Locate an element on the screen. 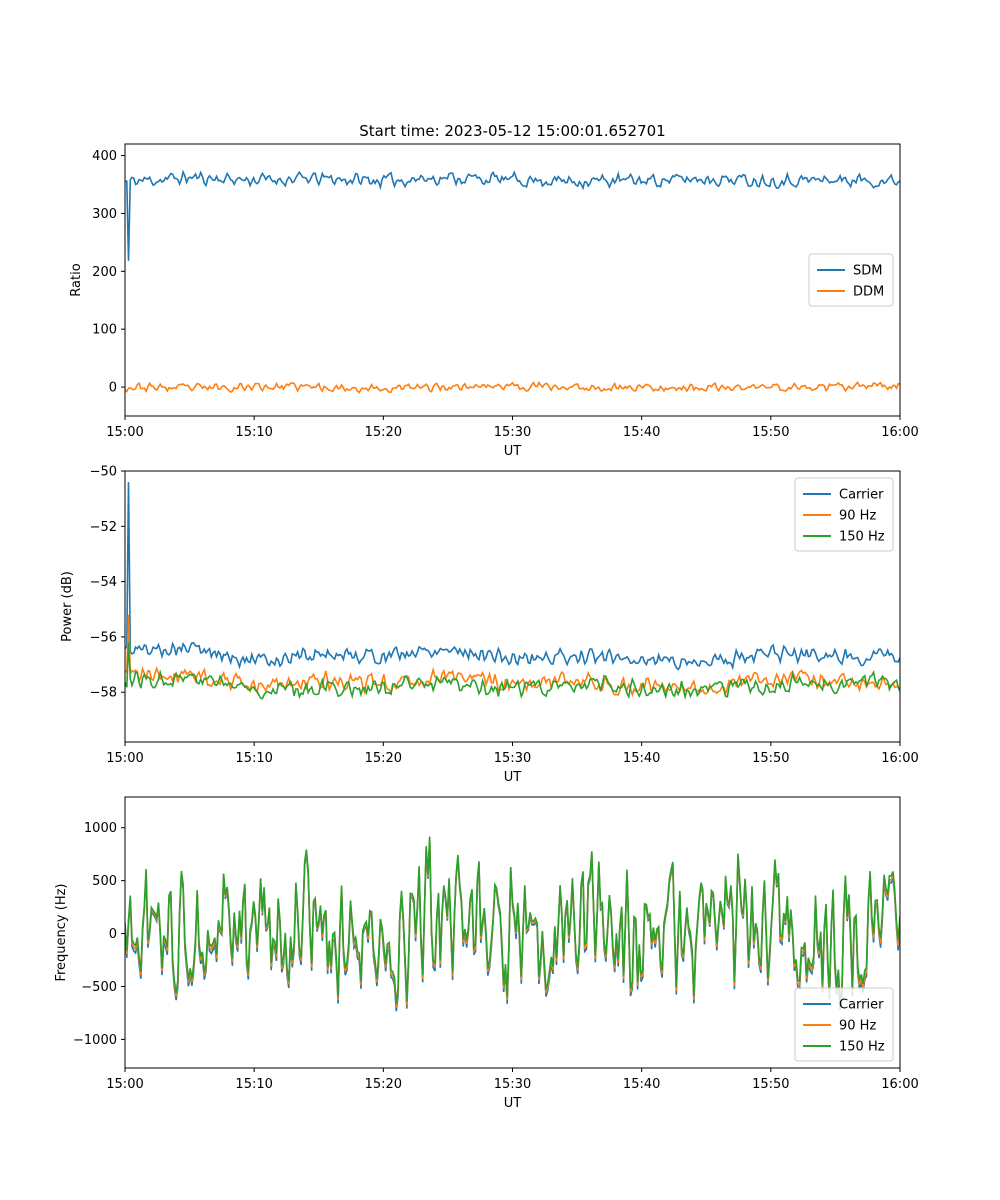  y-tick-label: 1000 is located at coordinates (100, 828).